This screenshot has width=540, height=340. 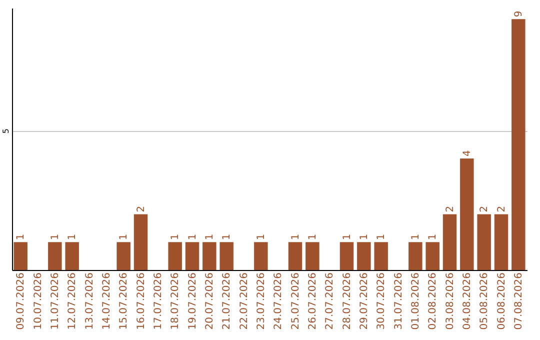 What do you see at coordinates (227, 301) in the screenshot?
I see `x-tick-label: 21.07.2026` at bounding box center [227, 301].